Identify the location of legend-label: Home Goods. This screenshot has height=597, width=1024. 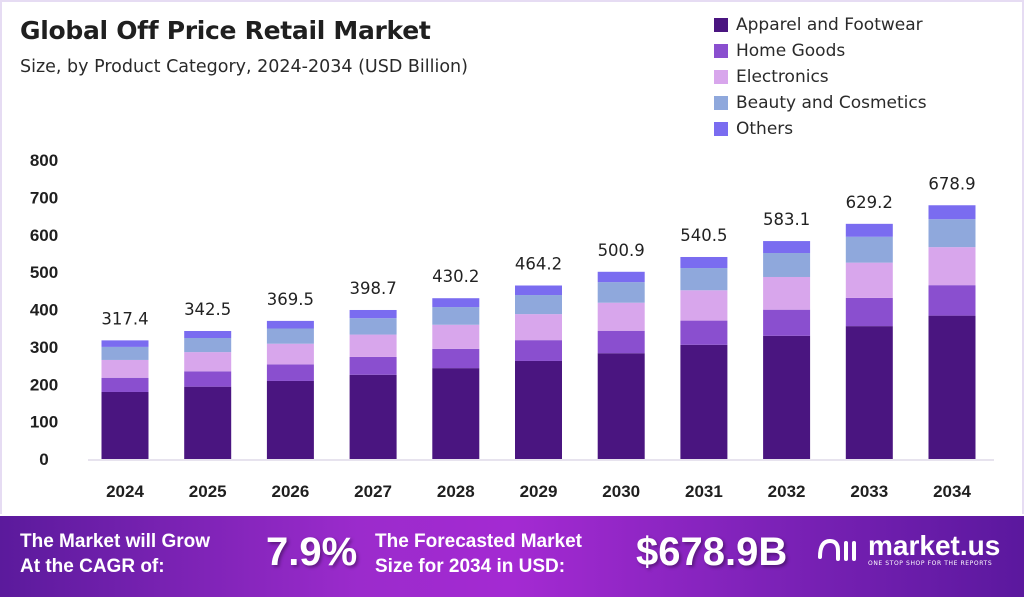
(791, 51).